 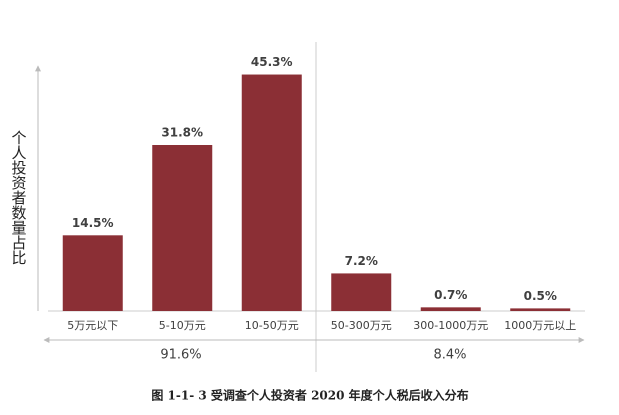 I want to click on caption: 图 1-1- 3 受调查个人投资者 2020 年度个人税后收入分布, so click(x=309, y=395).